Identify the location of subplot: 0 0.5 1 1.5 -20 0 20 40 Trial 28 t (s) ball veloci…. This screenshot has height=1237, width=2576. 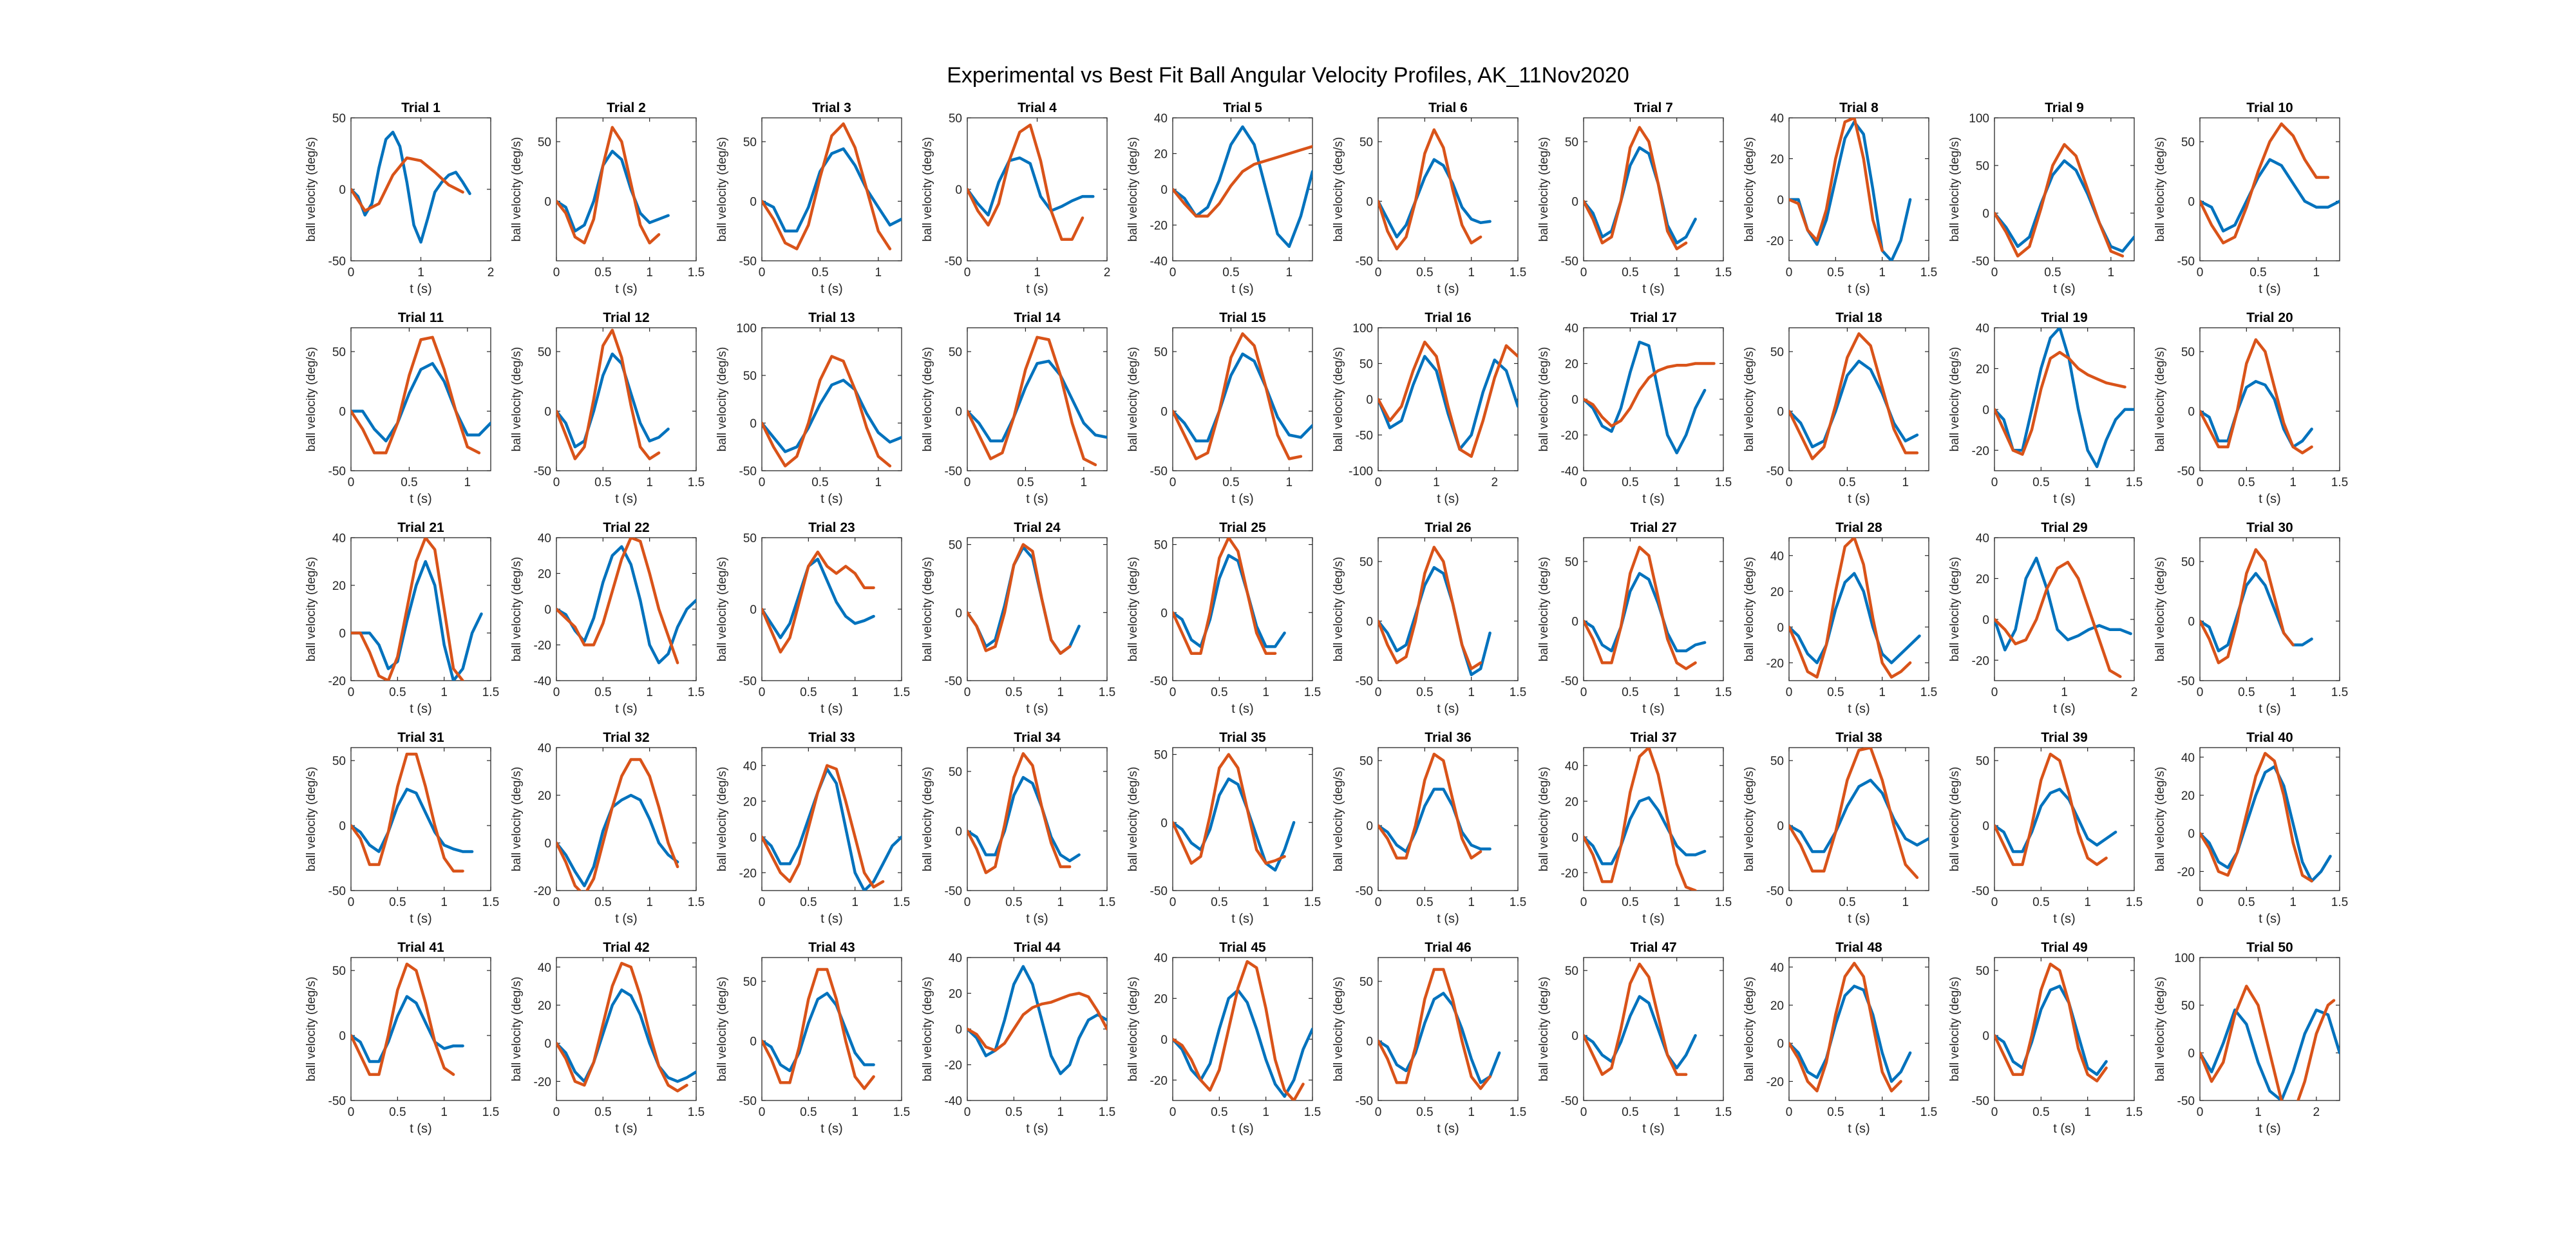
(1840, 618).